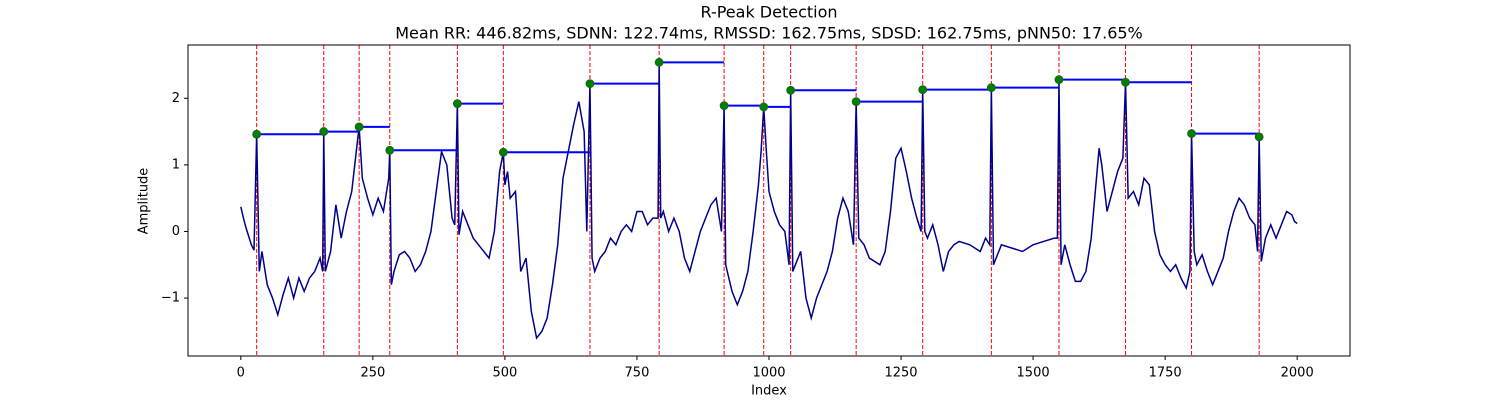 The width and height of the screenshot is (1500, 400). What do you see at coordinates (176, 164) in the screenshot?
I see `y-tick-label: 1` at bounding box center [176, 164].